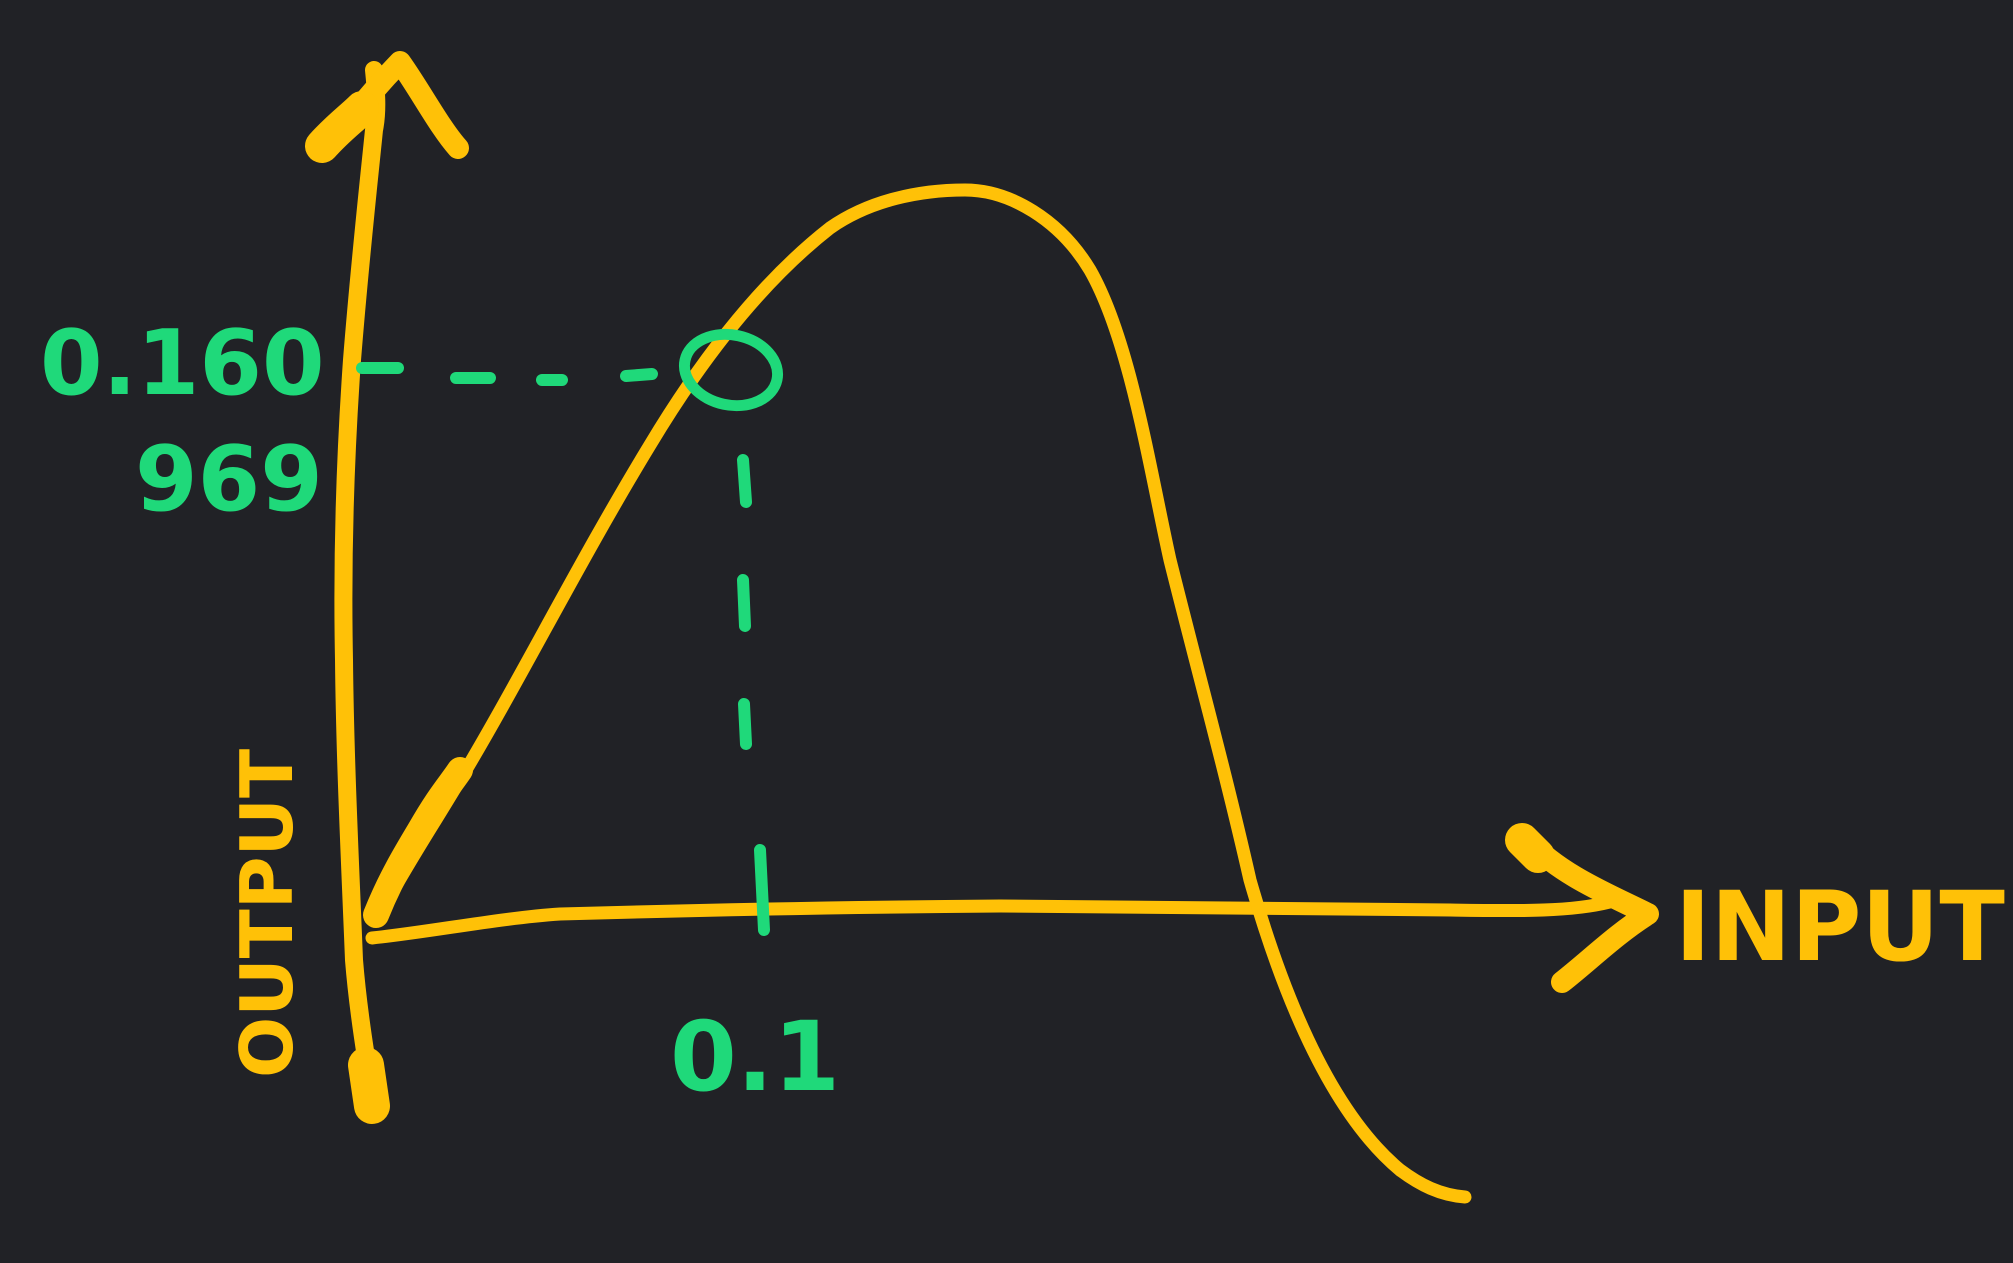  Describe the element at coordinates (342, 127) in the screenshot. I see `y-axis-arrowhead-accent` at that location.